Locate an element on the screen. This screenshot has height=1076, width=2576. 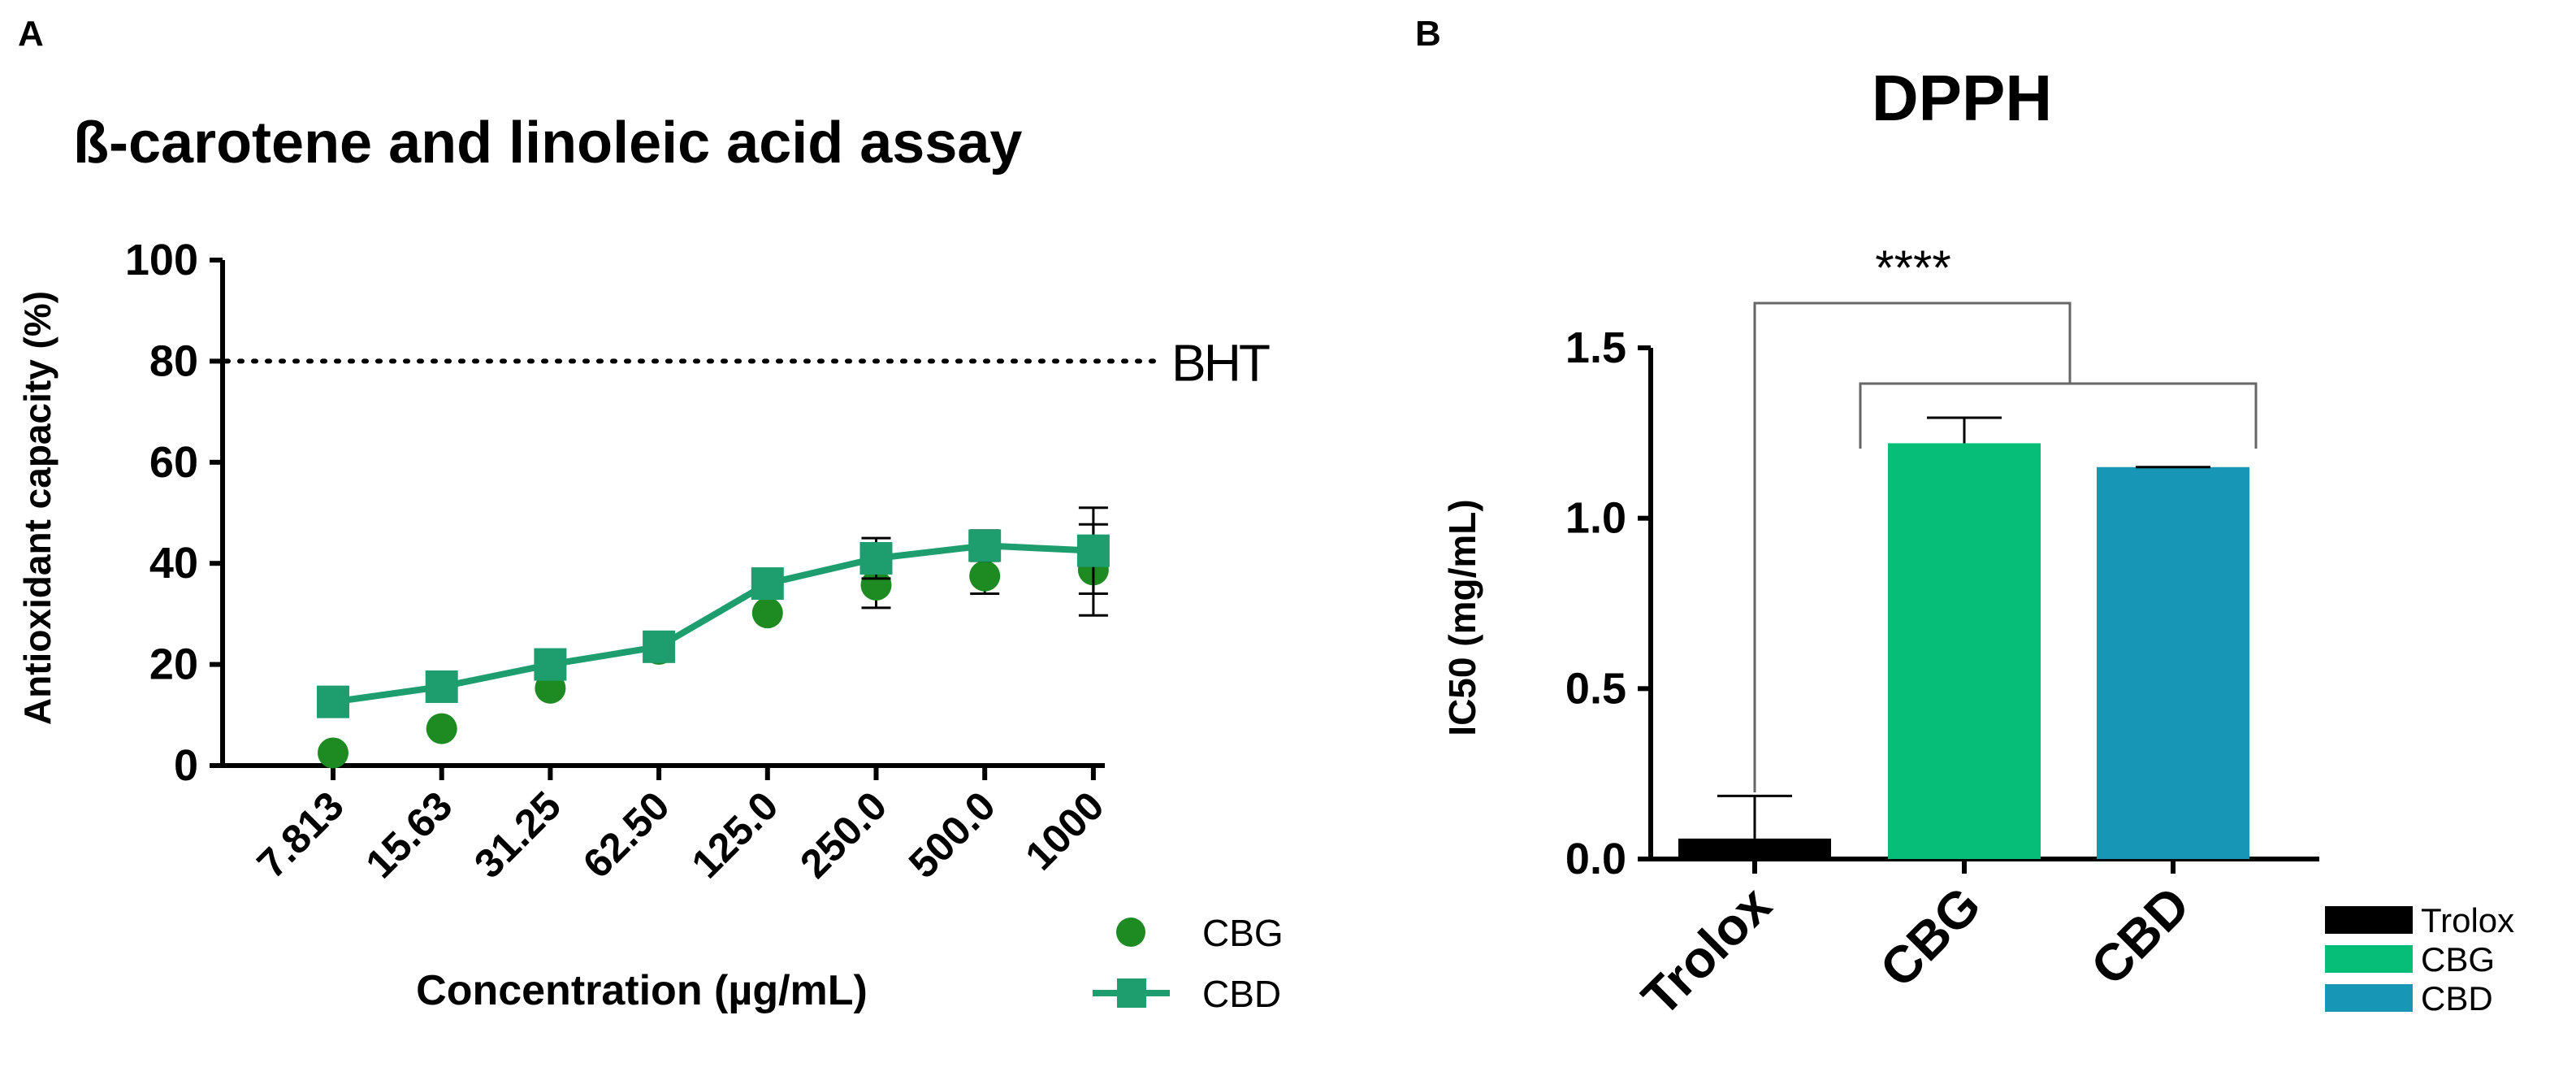
b-ytick-label: 0.5 is located at coordinates (1595, 689).